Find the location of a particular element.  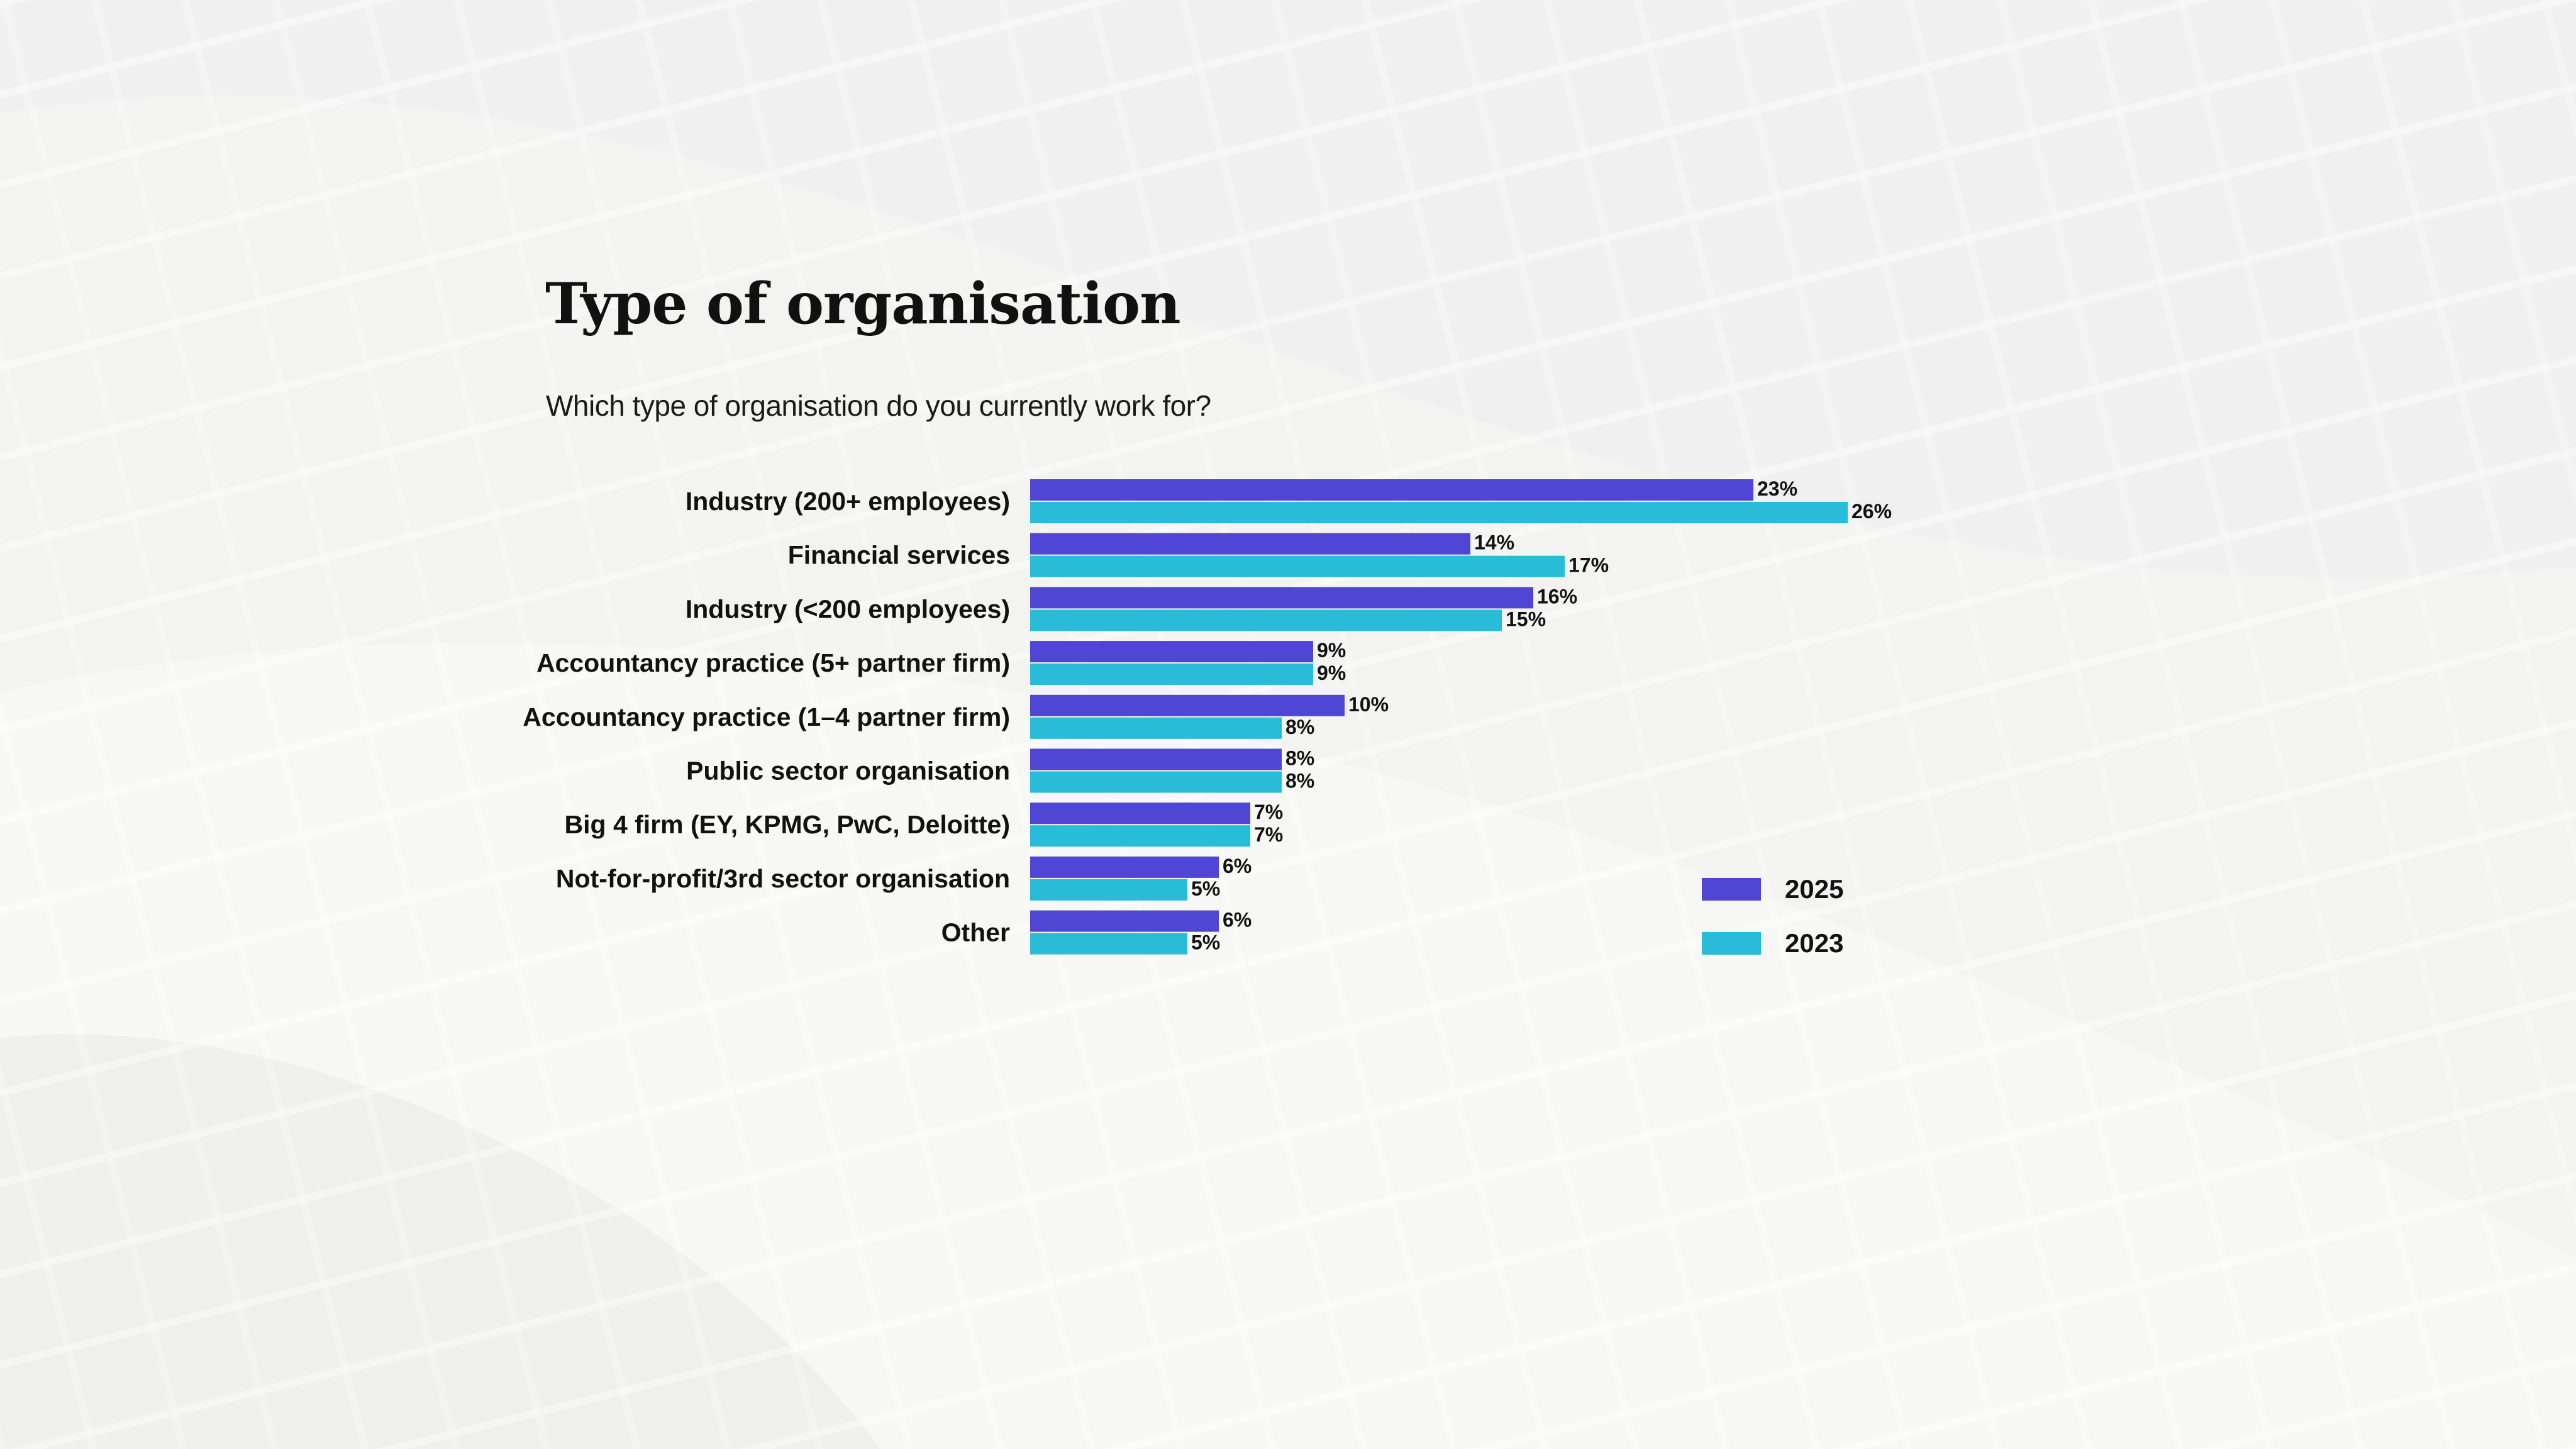

data-label: 16% is located at coordinates (1557, 596).